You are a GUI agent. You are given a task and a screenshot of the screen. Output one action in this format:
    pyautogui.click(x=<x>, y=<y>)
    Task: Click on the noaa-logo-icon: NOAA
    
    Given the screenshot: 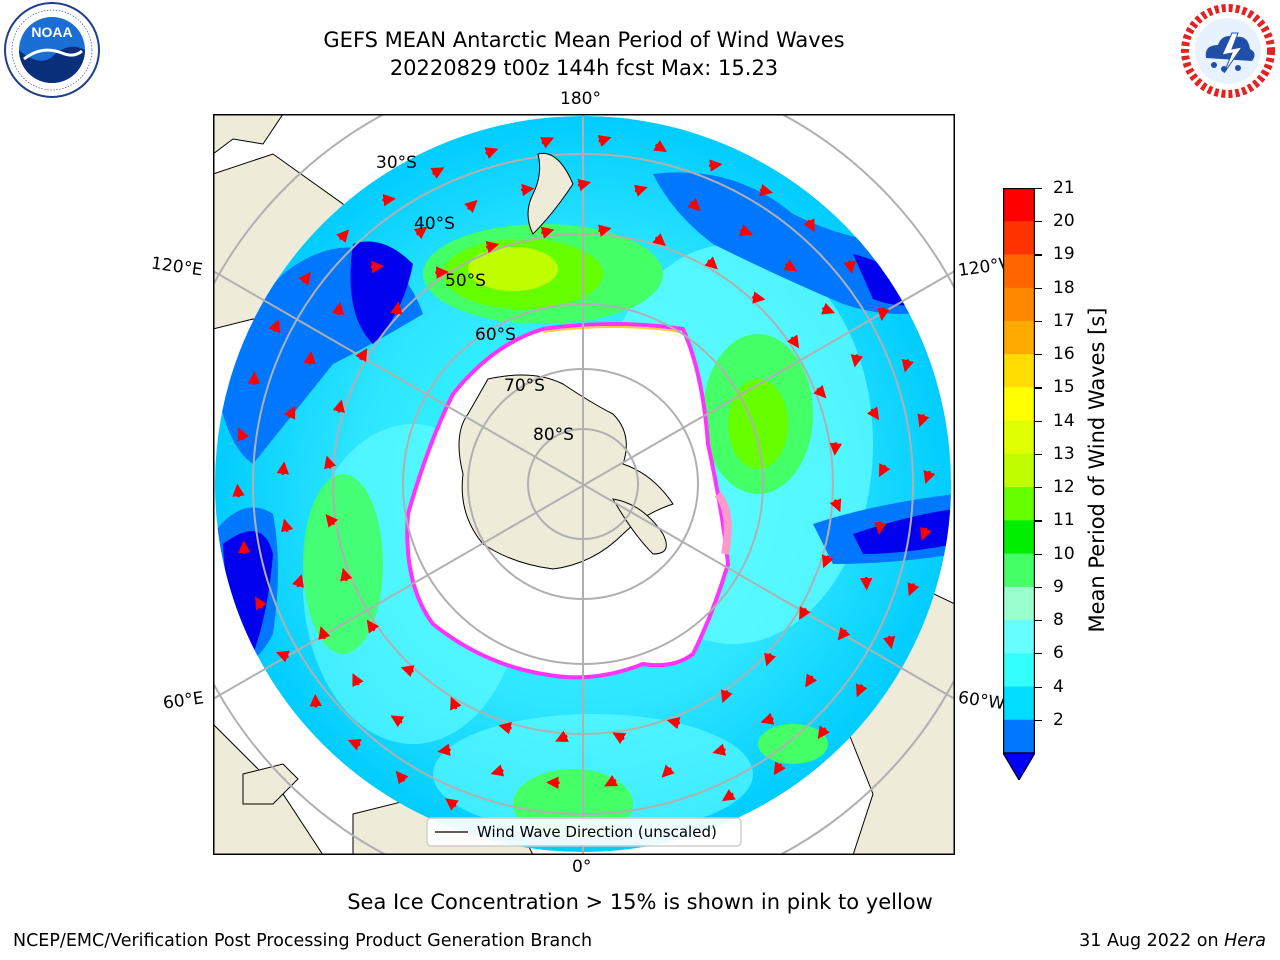 What is the action you would take?
    pyautogui.click(x=52, y=50)
    